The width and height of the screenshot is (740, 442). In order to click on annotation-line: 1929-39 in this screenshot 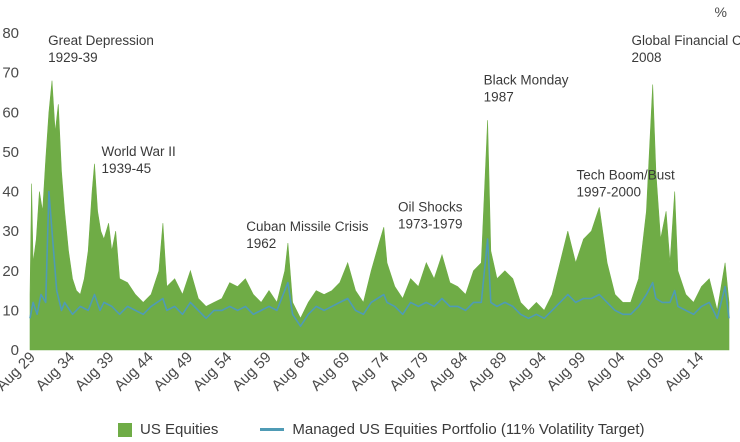, I will do `click(73, 57)`.